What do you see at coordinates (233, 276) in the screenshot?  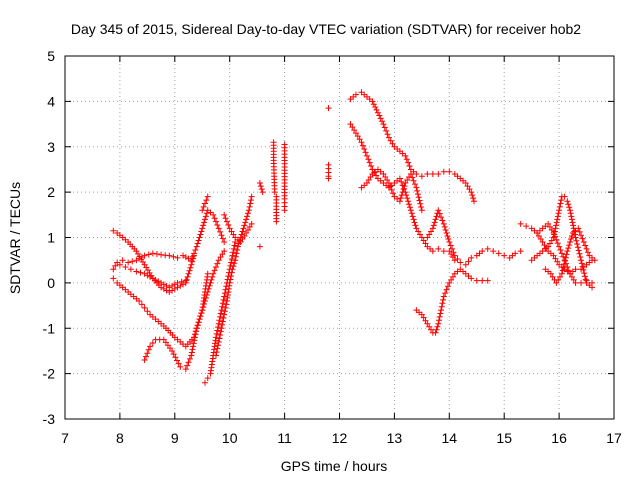 I see `series-rising-column` at bounding box center [233, 276].